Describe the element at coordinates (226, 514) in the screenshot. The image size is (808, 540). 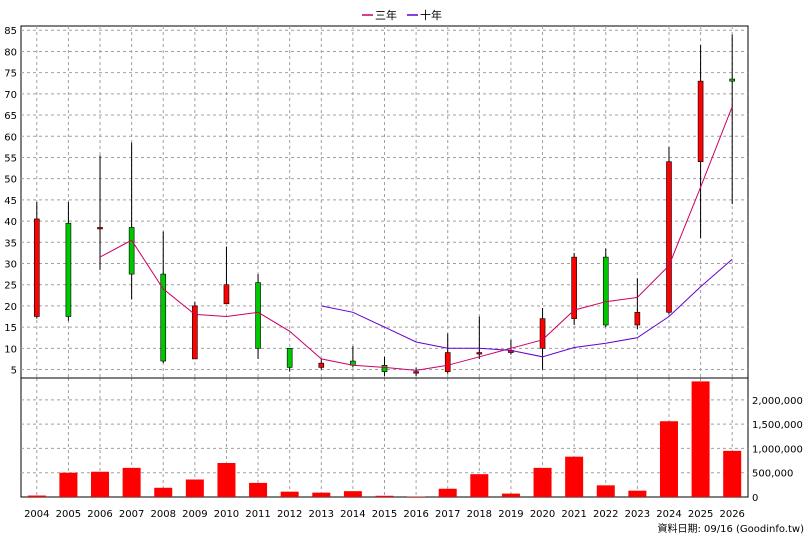
I see `x-tick-label: 2010` at that location.